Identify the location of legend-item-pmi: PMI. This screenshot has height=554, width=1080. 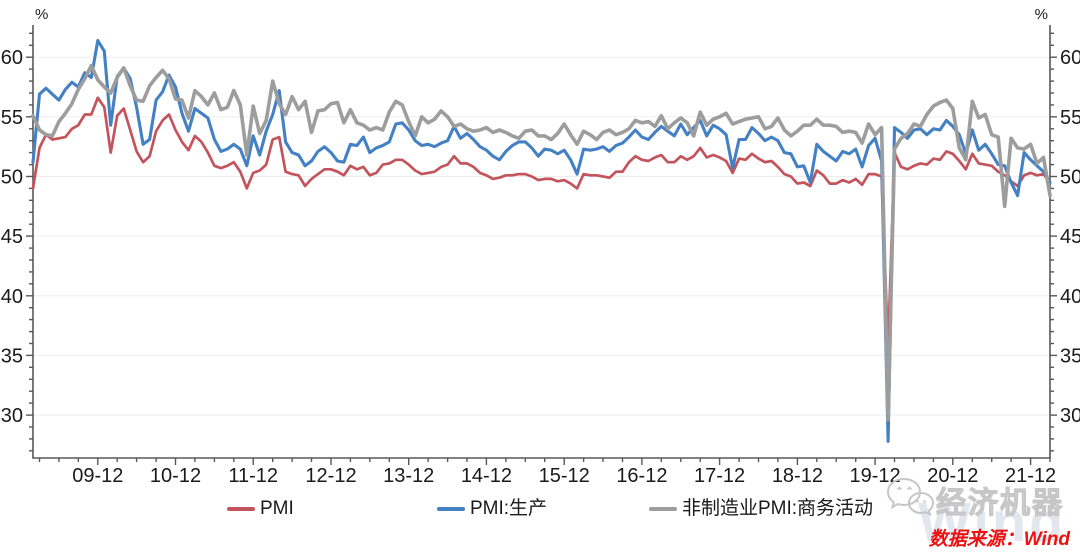
(260, 509).